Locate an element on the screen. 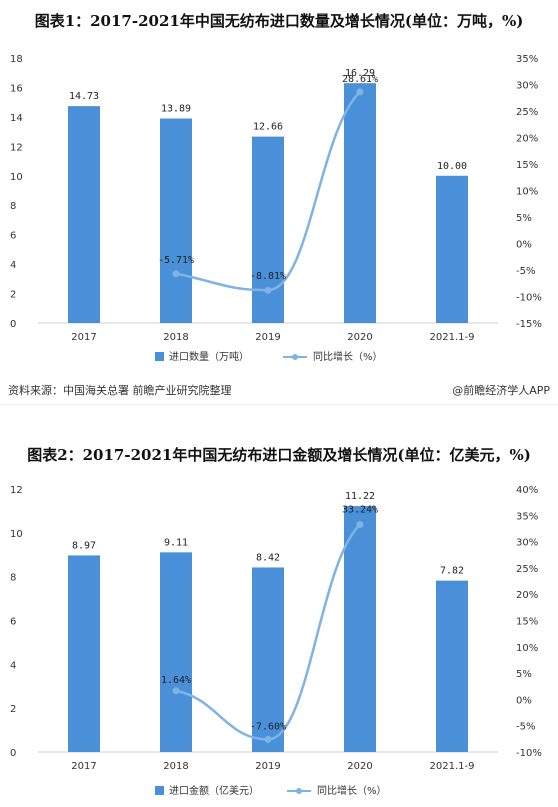  growth-value-label: 28.61% is located at coordinates (360, 79).